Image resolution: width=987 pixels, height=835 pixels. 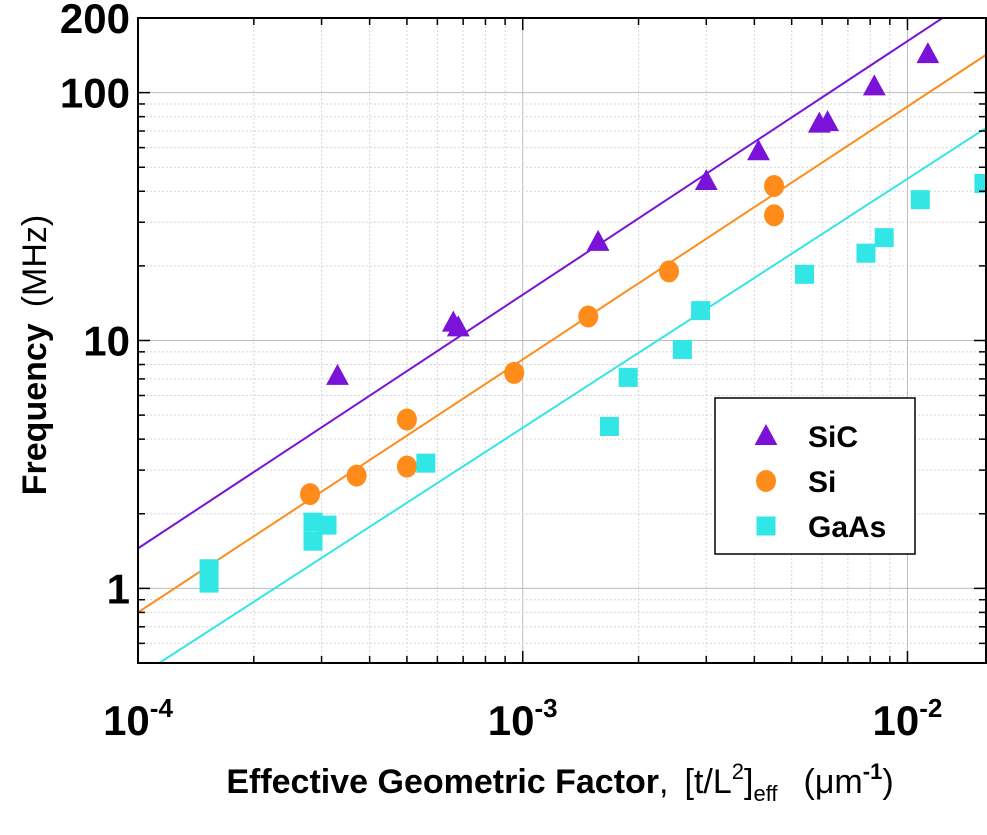 What do you see at coordinates (839, 782) in the screenshot?
I see `x-axis-unit: μm` at bounding box center [839, 782].